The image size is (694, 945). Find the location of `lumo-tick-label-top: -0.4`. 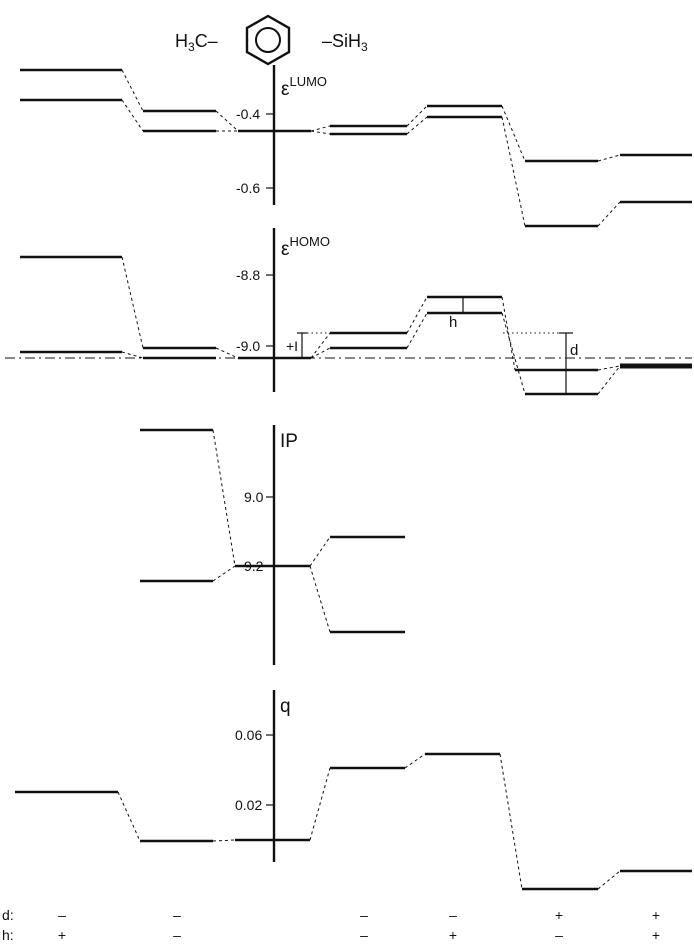

lumo-tick-label-top: -0.4 is located at coordinates (248, 114).